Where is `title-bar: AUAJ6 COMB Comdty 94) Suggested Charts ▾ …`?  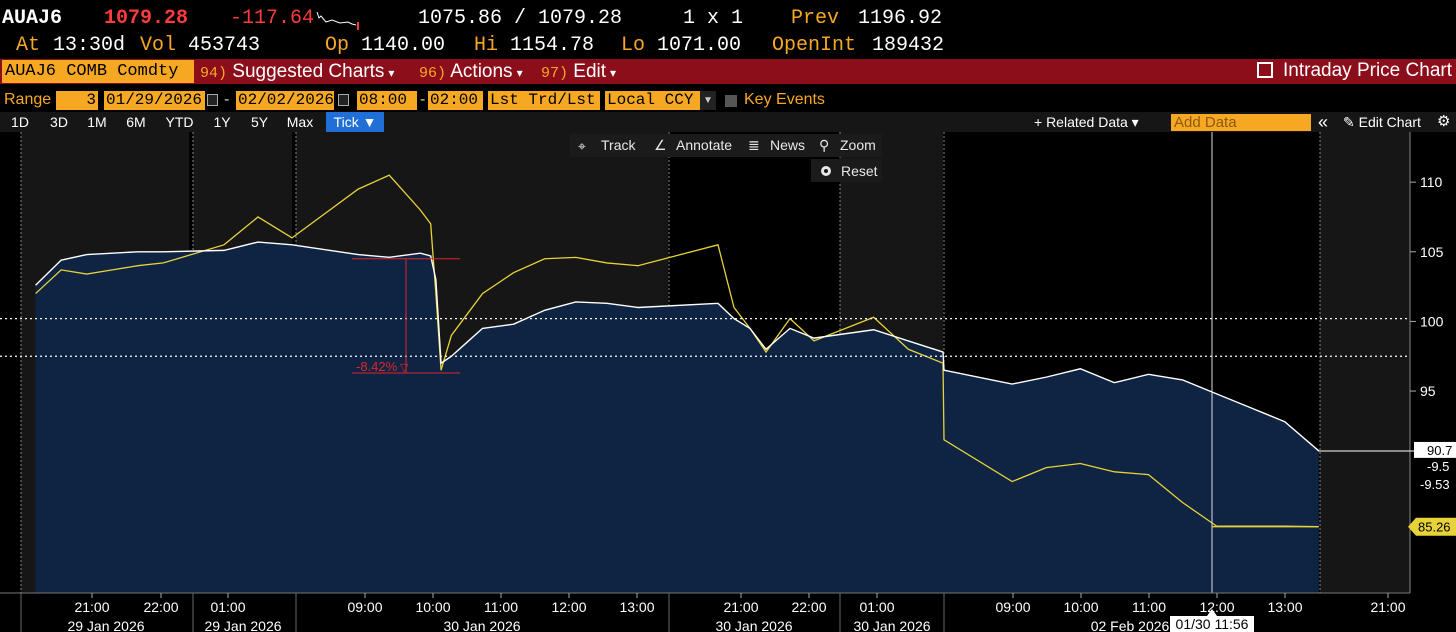 title-bar: AUAJ6 COMB Comdty 94) Suggested Charts ▾ … is located at coordinates (728, 71).